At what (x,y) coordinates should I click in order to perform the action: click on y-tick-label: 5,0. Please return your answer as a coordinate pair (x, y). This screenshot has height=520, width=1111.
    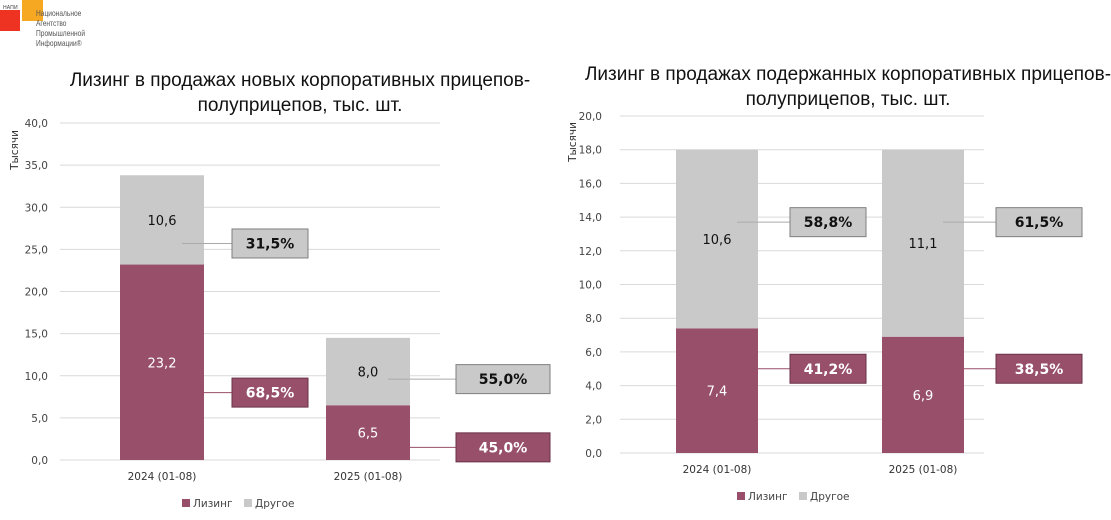
    Looking at the image, I should click on (39, 419).